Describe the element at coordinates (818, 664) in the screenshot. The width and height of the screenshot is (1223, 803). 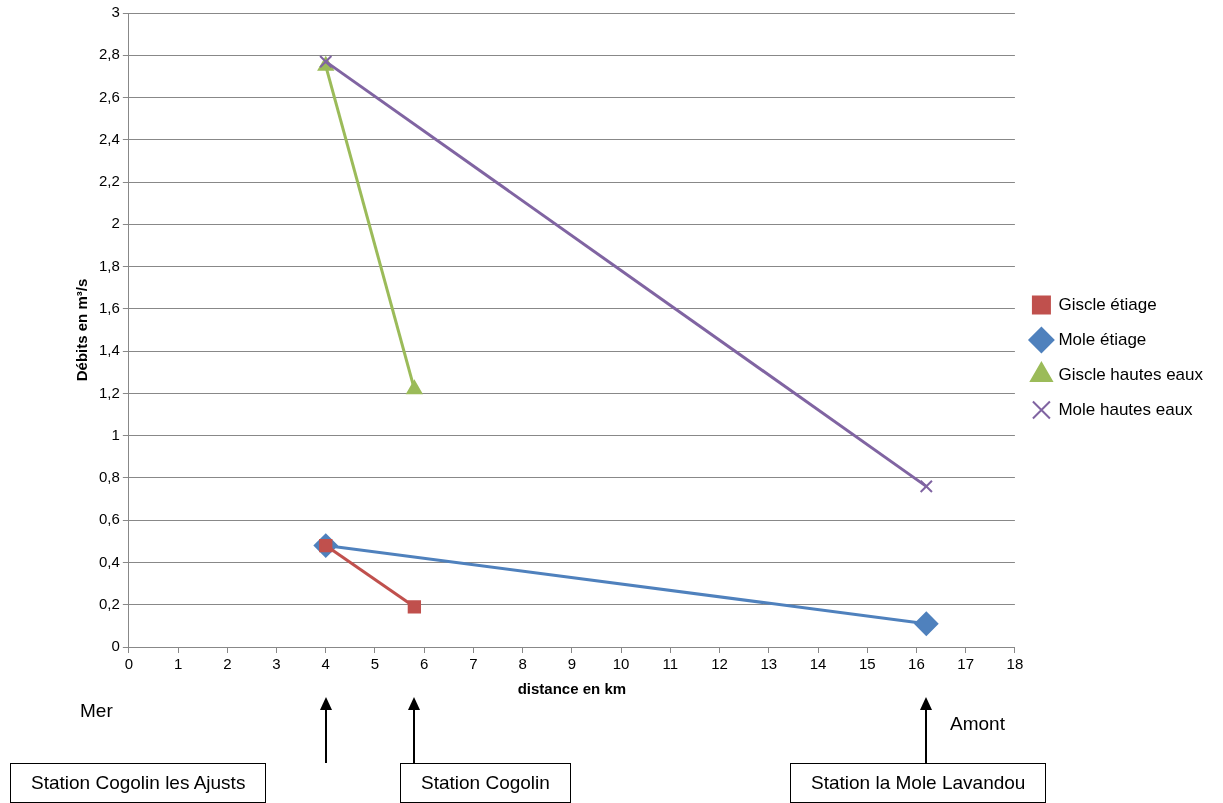
I see `x-tick-label: 14` at that location.